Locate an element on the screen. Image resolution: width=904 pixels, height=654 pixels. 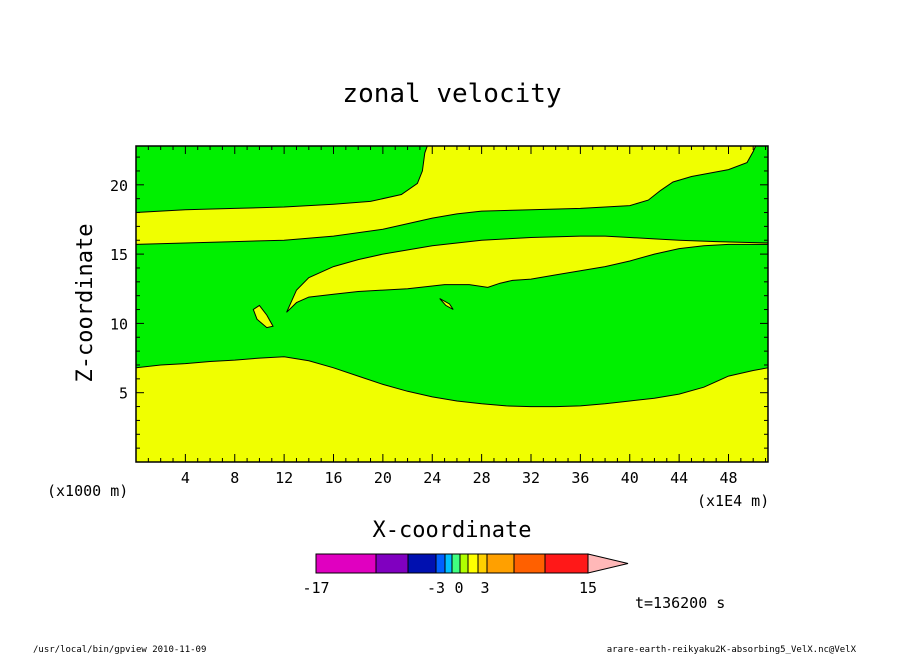
colorbar-extension is located at coordinates (608, 563).